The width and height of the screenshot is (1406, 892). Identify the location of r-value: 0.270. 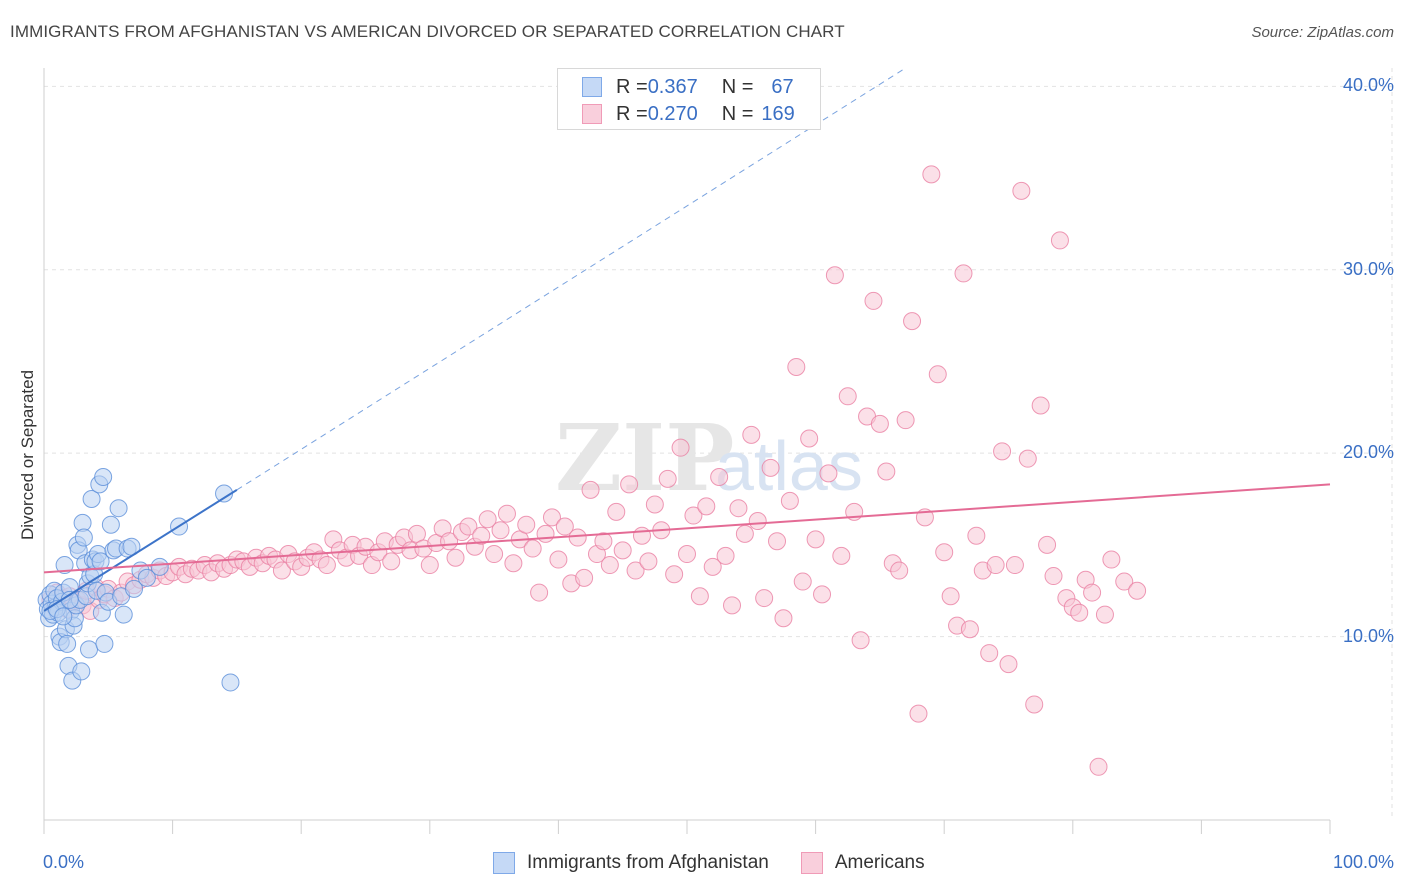
(672, 113).